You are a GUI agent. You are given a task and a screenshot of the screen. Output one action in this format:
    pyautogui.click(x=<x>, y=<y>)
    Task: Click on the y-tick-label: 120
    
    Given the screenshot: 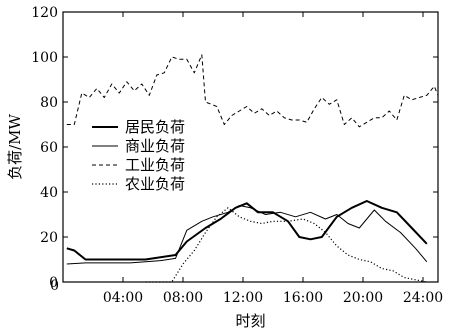 What is the action you would take?
    pyautogui.click(x=44, y=13)
    